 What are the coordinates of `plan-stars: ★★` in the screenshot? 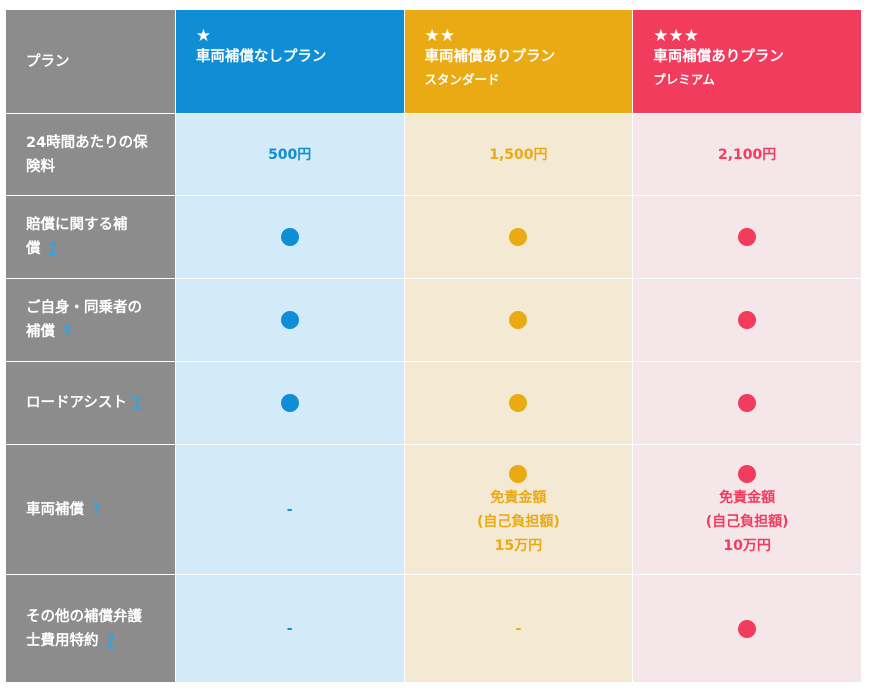 It's located at (440, 36).